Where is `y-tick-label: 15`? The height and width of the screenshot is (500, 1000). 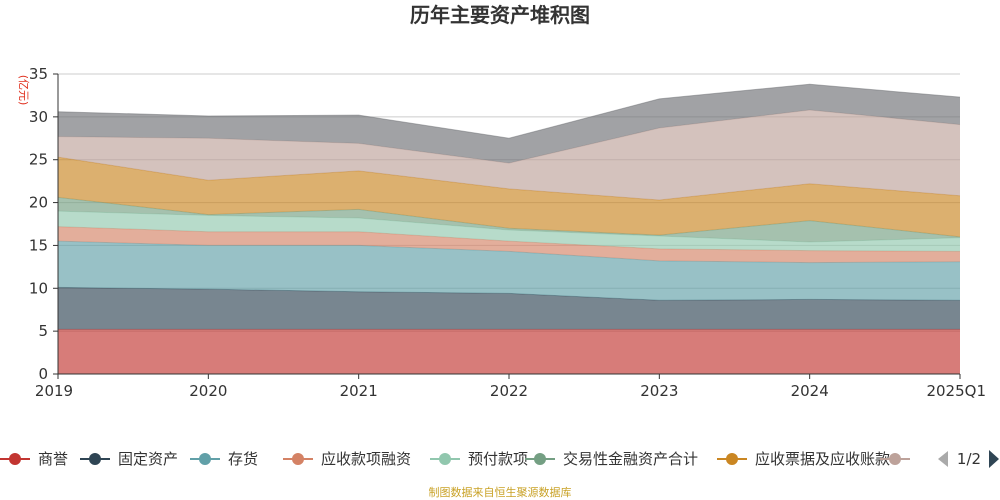
y-tick-label: 15 is located at coordinates (38, 245).